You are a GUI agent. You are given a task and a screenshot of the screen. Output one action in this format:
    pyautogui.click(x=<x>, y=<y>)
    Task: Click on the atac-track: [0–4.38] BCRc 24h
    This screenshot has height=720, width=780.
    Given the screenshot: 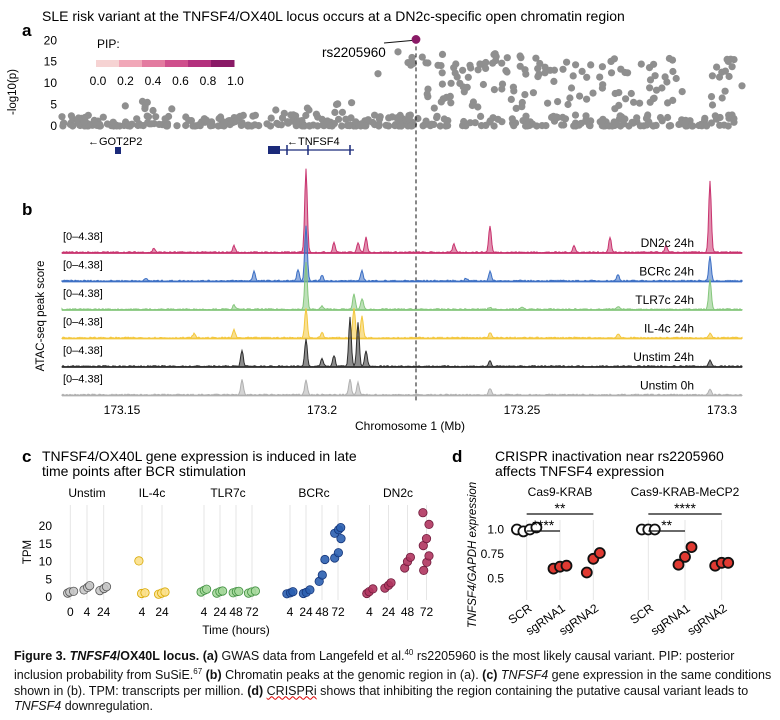 What is the action you would take?
    pyautogui.click(x=402, y=254)
    